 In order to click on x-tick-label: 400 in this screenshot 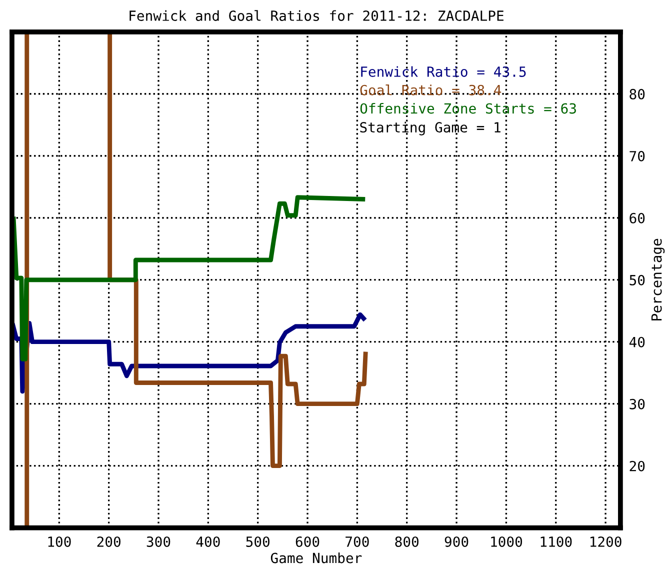, I will do `click(208, 541)`.